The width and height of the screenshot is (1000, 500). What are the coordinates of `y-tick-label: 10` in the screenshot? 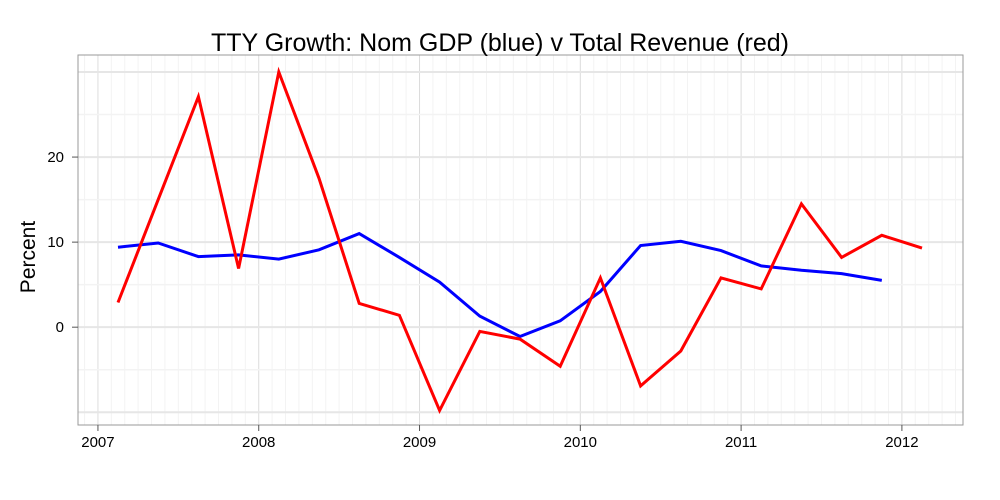 It's located at (55, 242).